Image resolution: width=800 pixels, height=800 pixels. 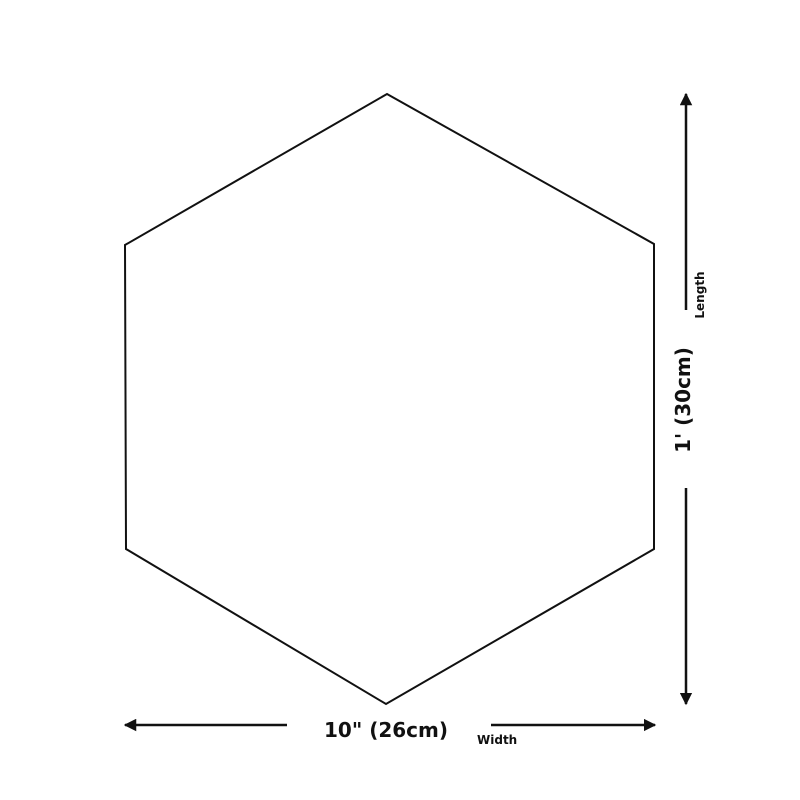 What do you see at coordinates (497, 740) in the screenshot?
I see `width-label: Width` at bounding box center [497, 740].